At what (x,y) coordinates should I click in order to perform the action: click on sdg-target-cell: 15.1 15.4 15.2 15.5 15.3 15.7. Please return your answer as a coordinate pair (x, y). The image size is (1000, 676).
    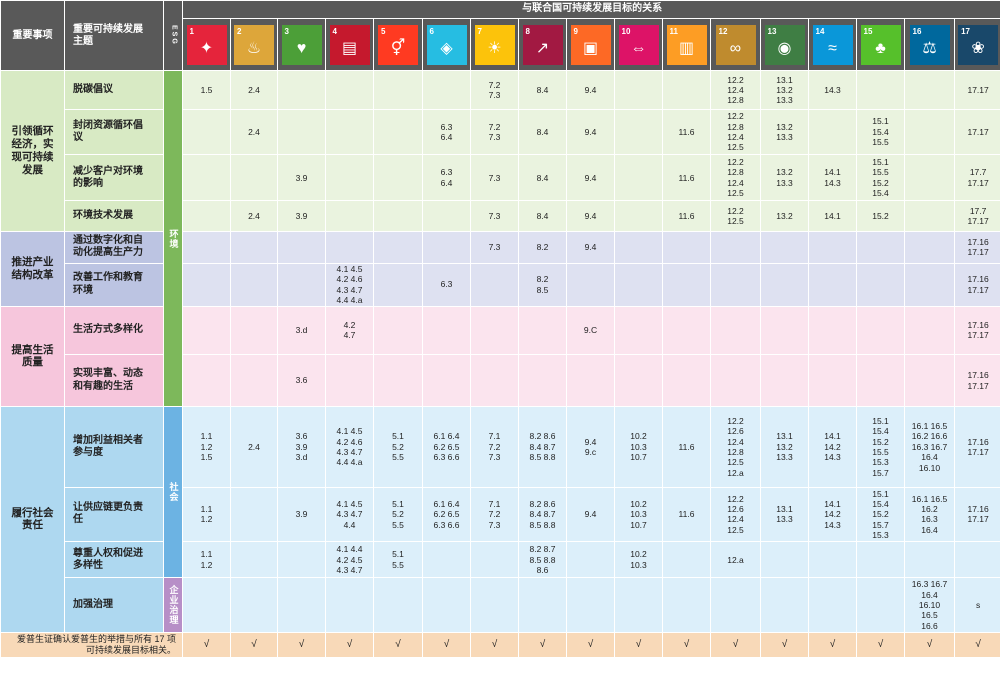
    Looking at the image, I should click on (880, 447).